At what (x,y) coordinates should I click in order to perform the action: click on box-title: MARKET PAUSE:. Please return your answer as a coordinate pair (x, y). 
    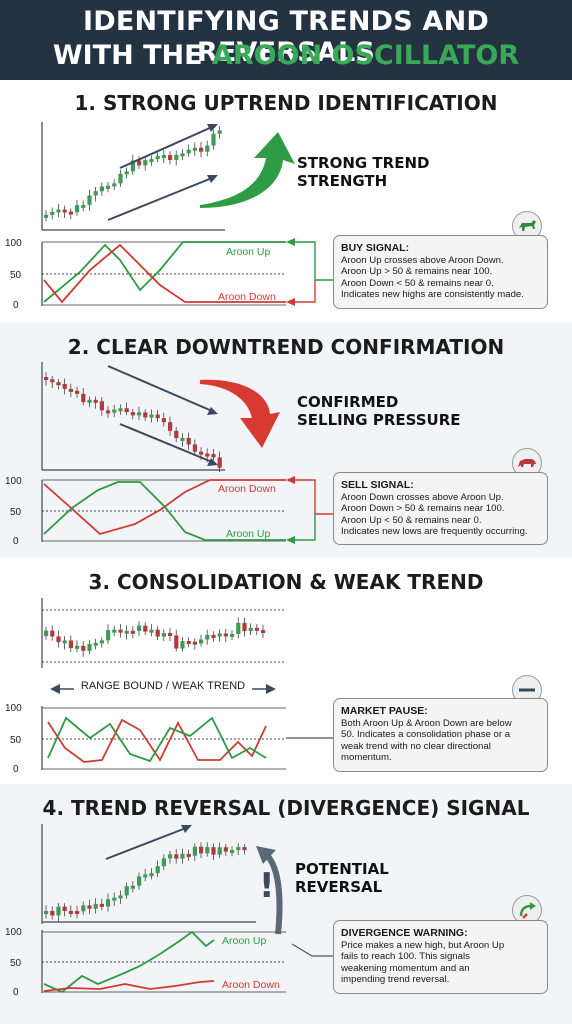
    Looking at the image, I should click on (384, 711).